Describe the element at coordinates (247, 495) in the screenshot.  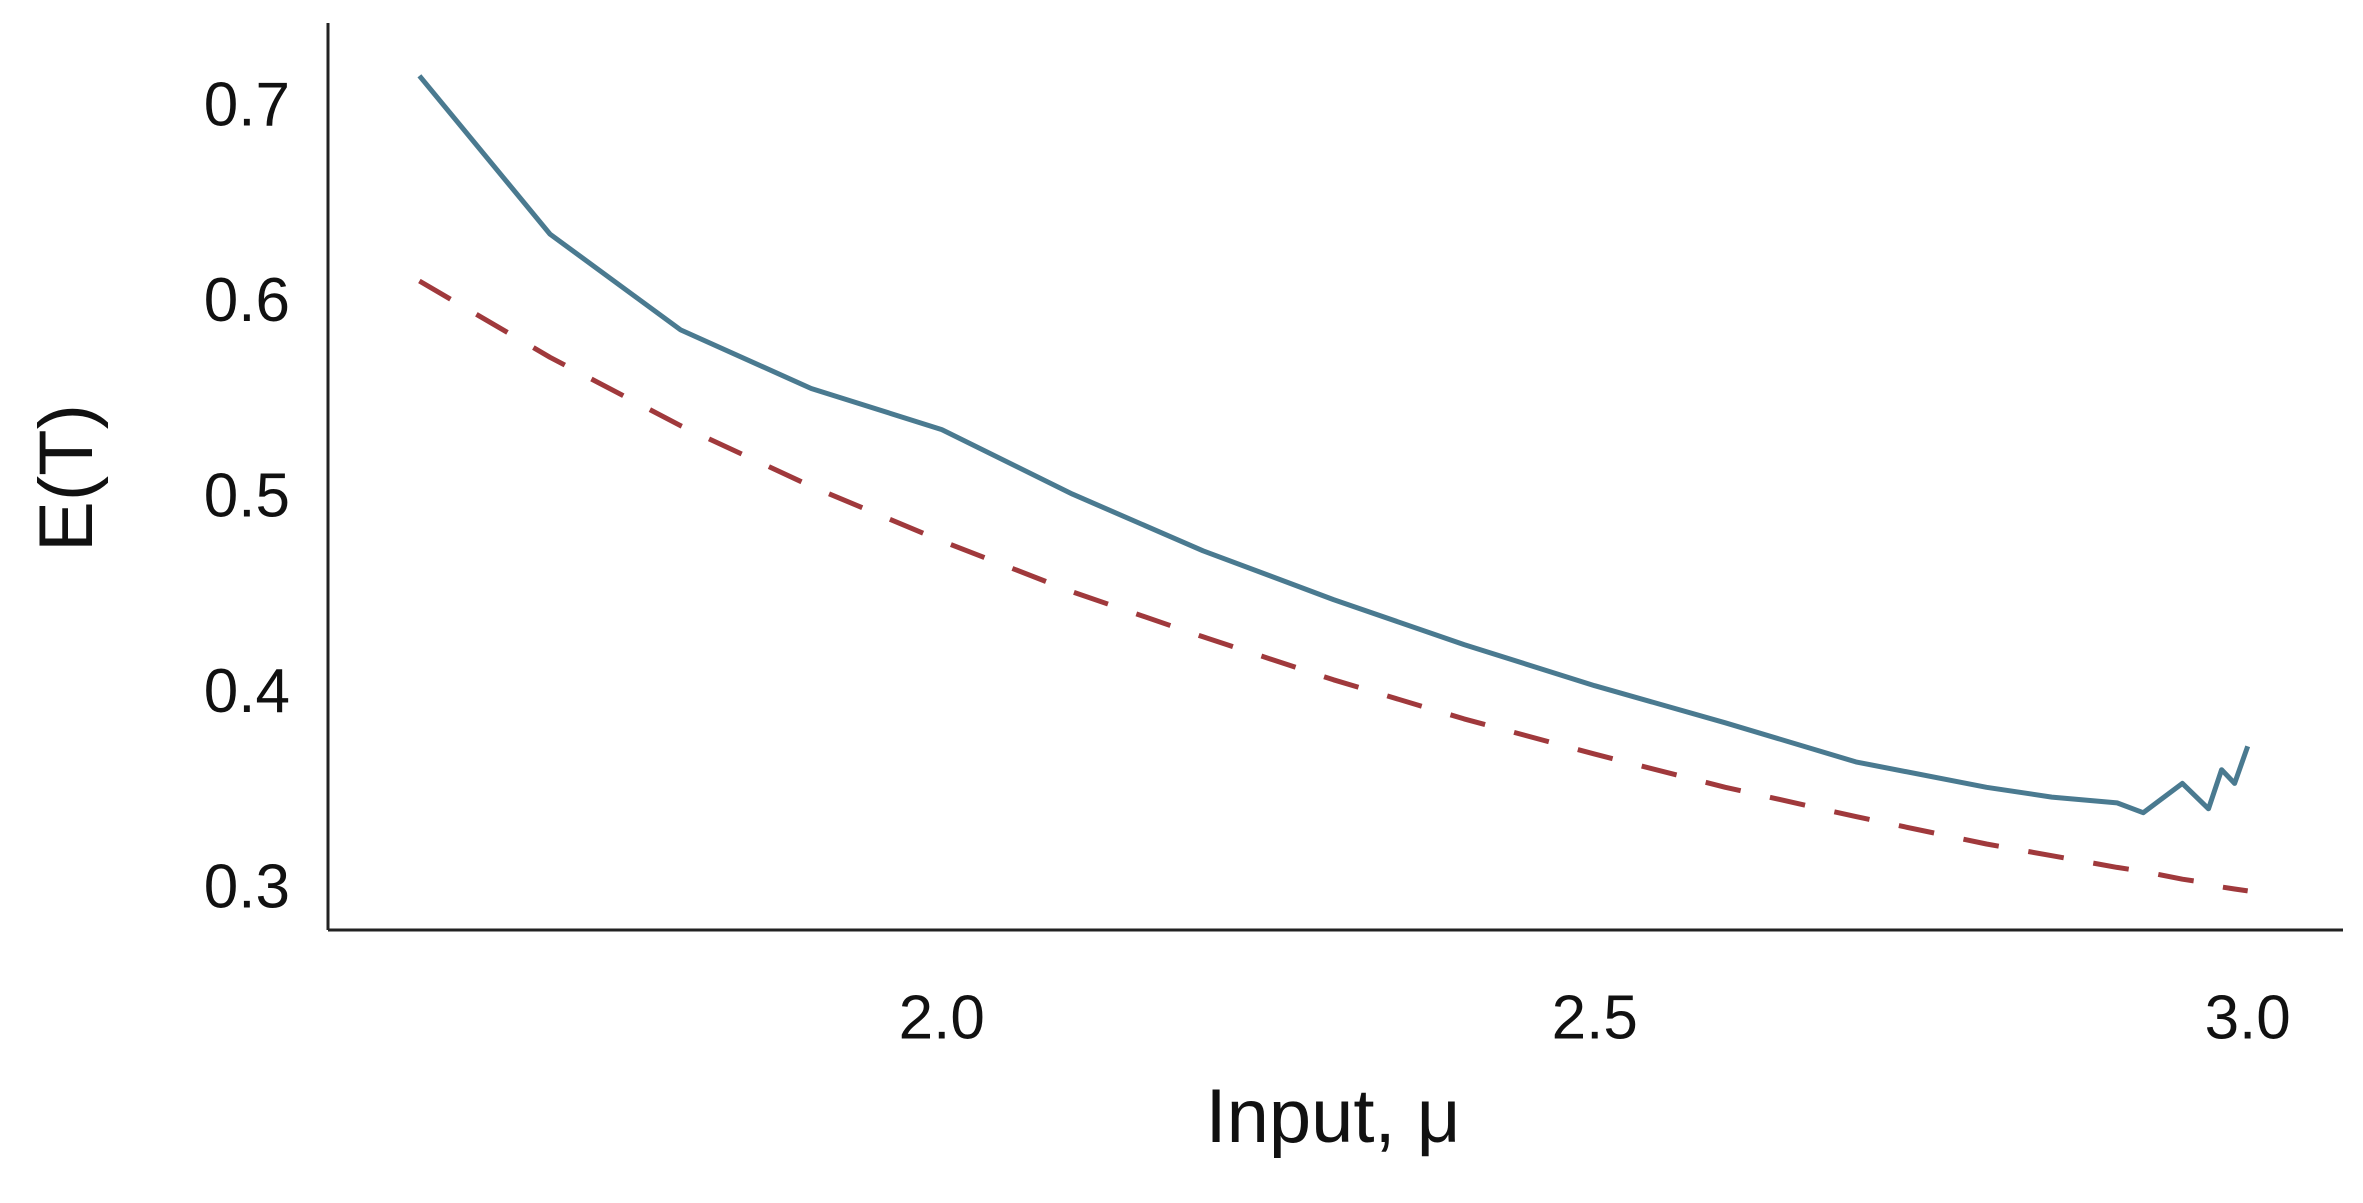
I see `y-tick-label: 0.5` at that location.